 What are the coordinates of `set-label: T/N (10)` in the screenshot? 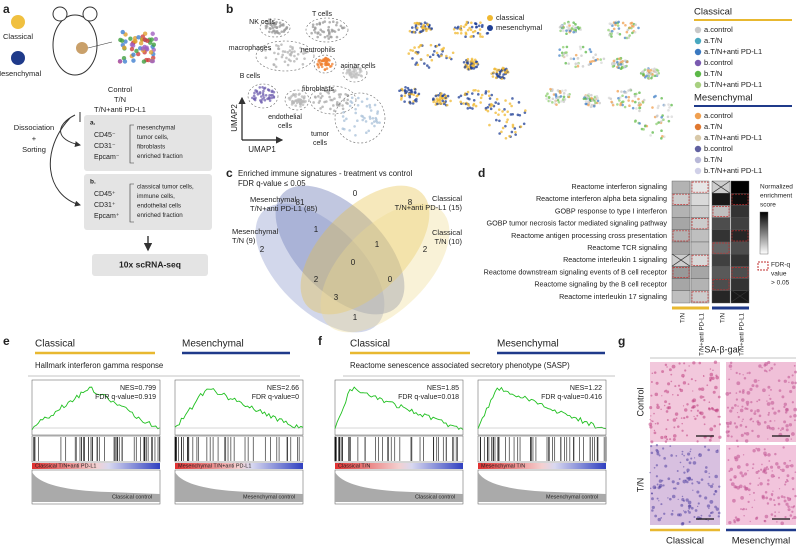 It's located at (448, 241).